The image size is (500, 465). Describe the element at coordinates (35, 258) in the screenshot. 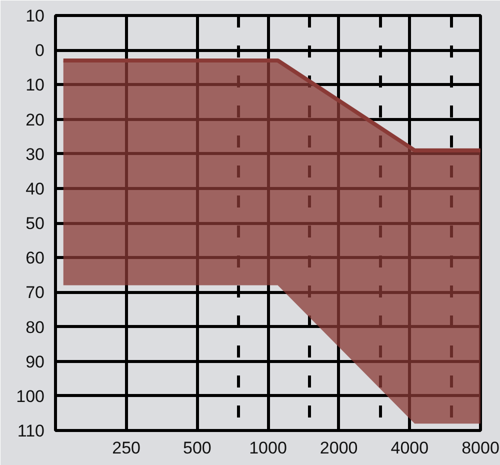

I see `y-tick-label: 60` at that location.